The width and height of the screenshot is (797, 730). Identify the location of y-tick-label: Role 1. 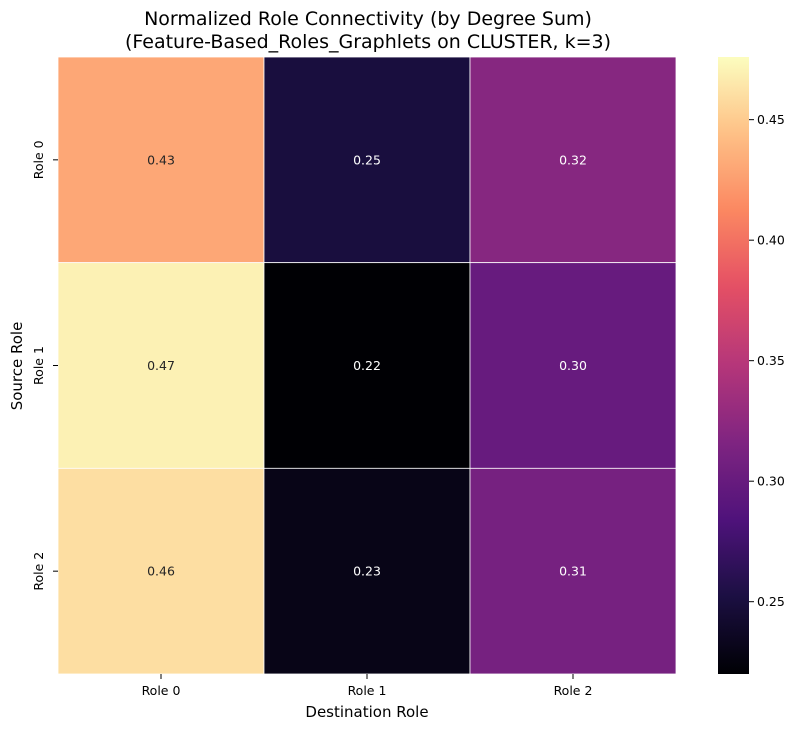
(38, 365).